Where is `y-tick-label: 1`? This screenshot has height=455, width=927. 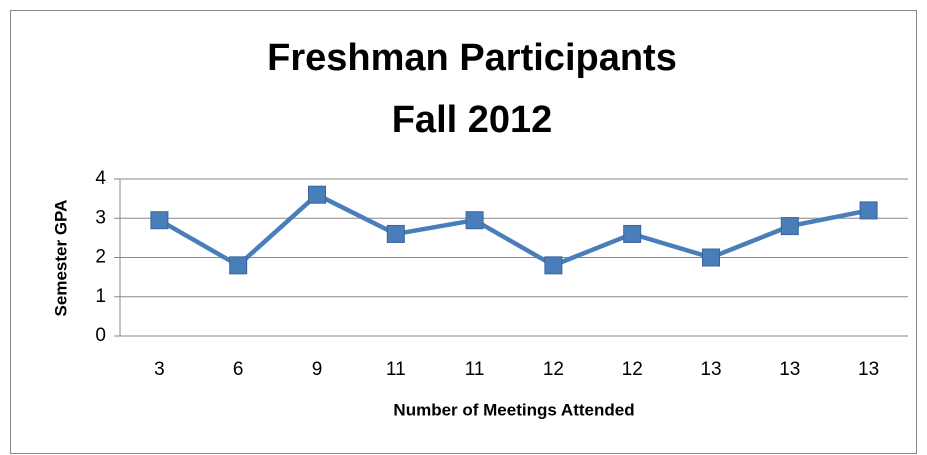 y-tick-label: 1 is located at coordinates (100, 296).